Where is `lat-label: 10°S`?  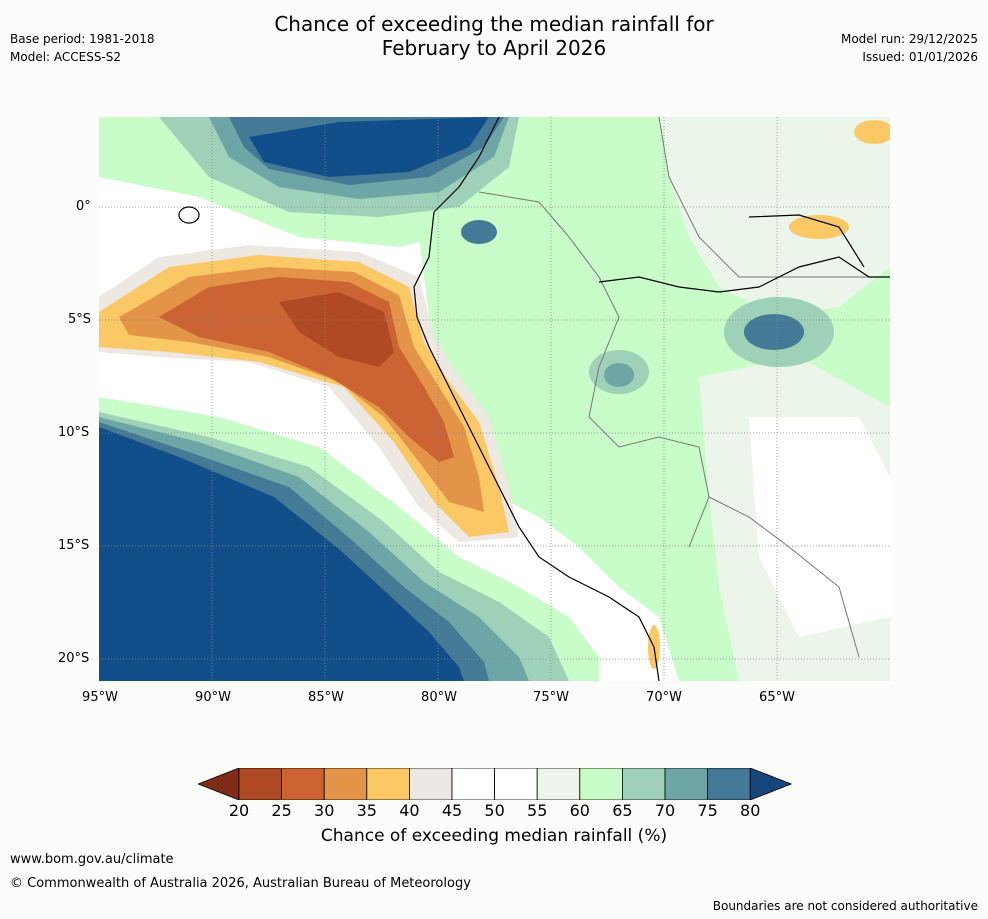
lat-label: 10°S is located at coordinates (74, 432).